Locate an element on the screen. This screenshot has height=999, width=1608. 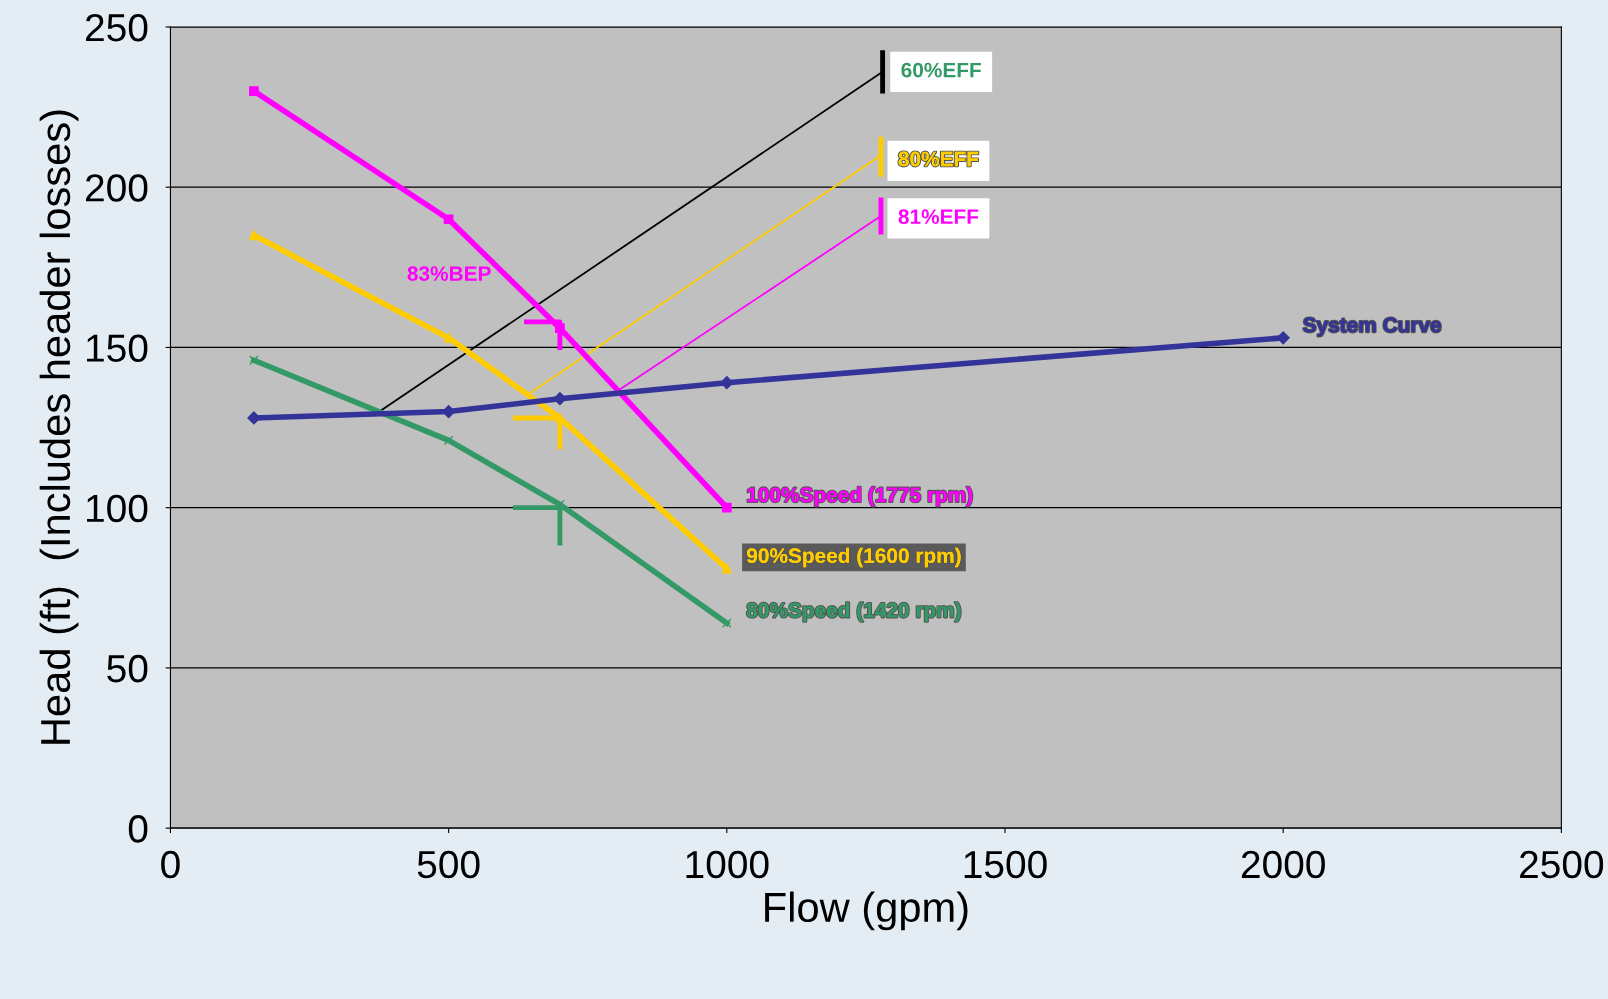
x-axis-title: Flow (gpm) is located at coordinates (866, 911).